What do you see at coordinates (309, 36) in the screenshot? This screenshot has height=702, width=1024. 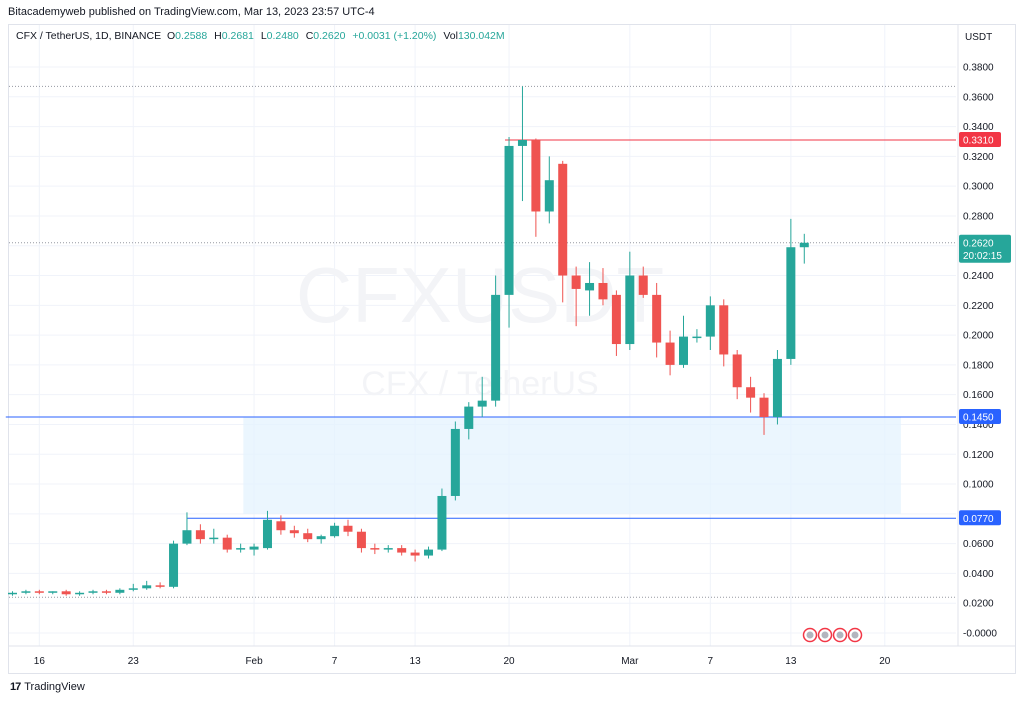 I see `legend-close-label: C` at bounding box center [309, 36].